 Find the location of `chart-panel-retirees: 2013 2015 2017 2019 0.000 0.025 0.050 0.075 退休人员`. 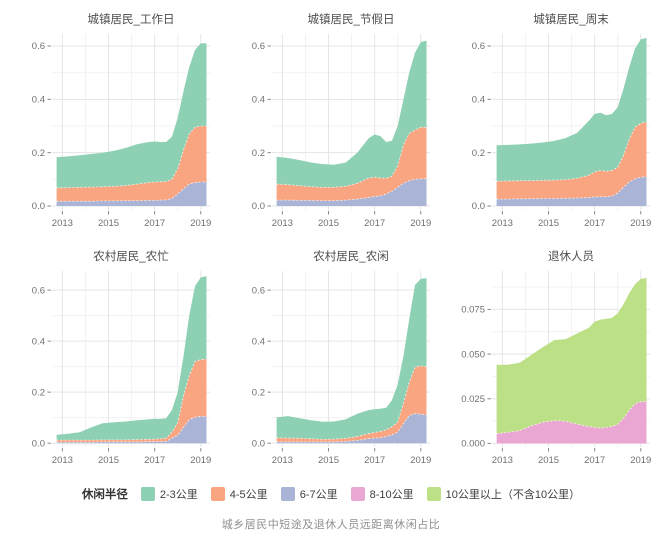

chart-panel-retirees: 2013 2015 2017 2019 0.000 0.025 0.050 0.075 退休人员 is located at coordinates (550, 359).